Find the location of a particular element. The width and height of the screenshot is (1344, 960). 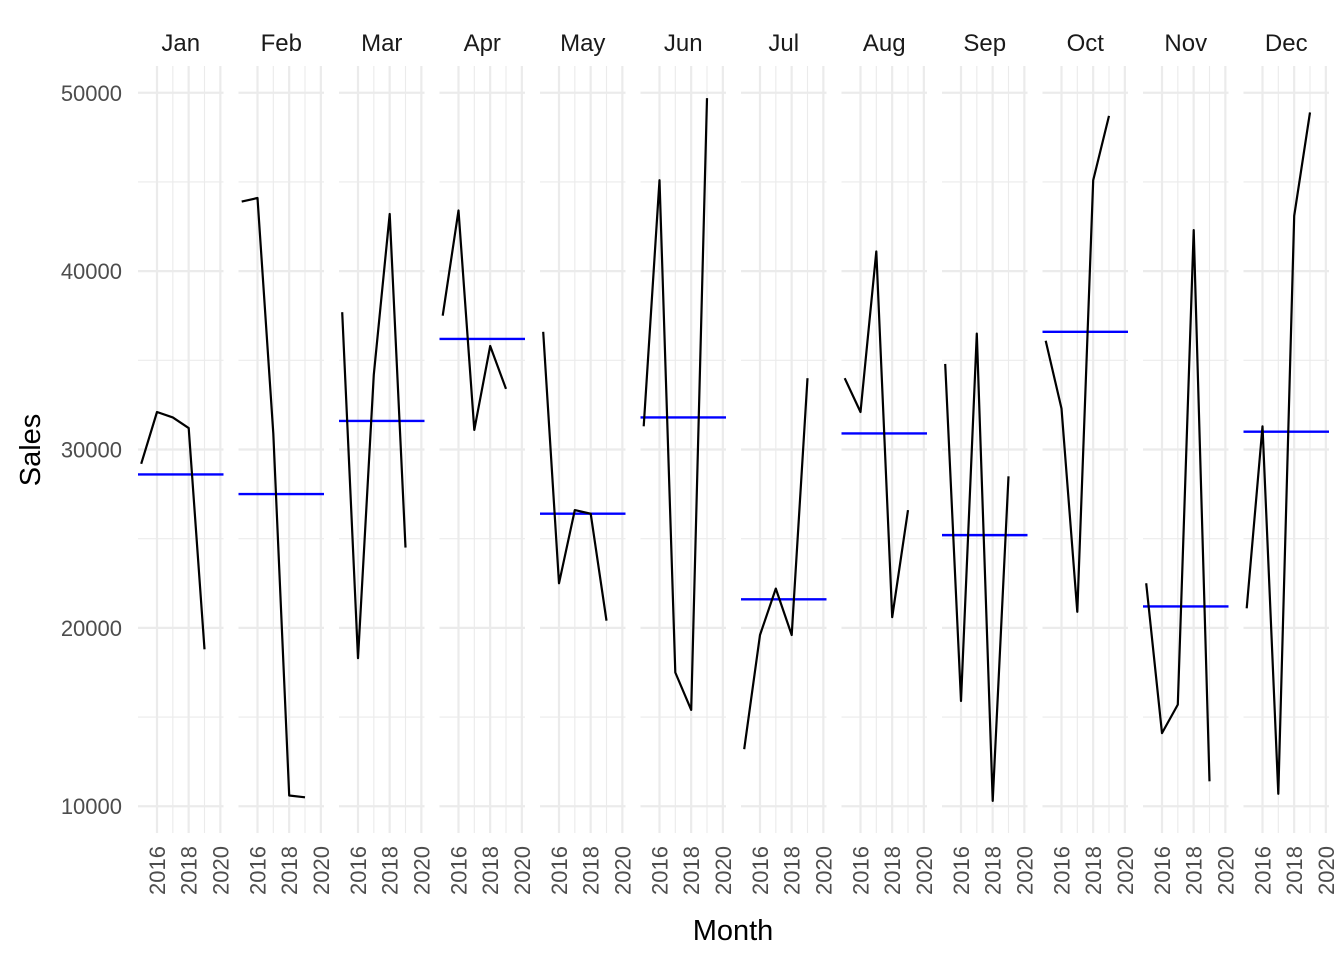

facet-panel-jul: Jul 2016 2018 2020 is located at coordinates (788, 462).